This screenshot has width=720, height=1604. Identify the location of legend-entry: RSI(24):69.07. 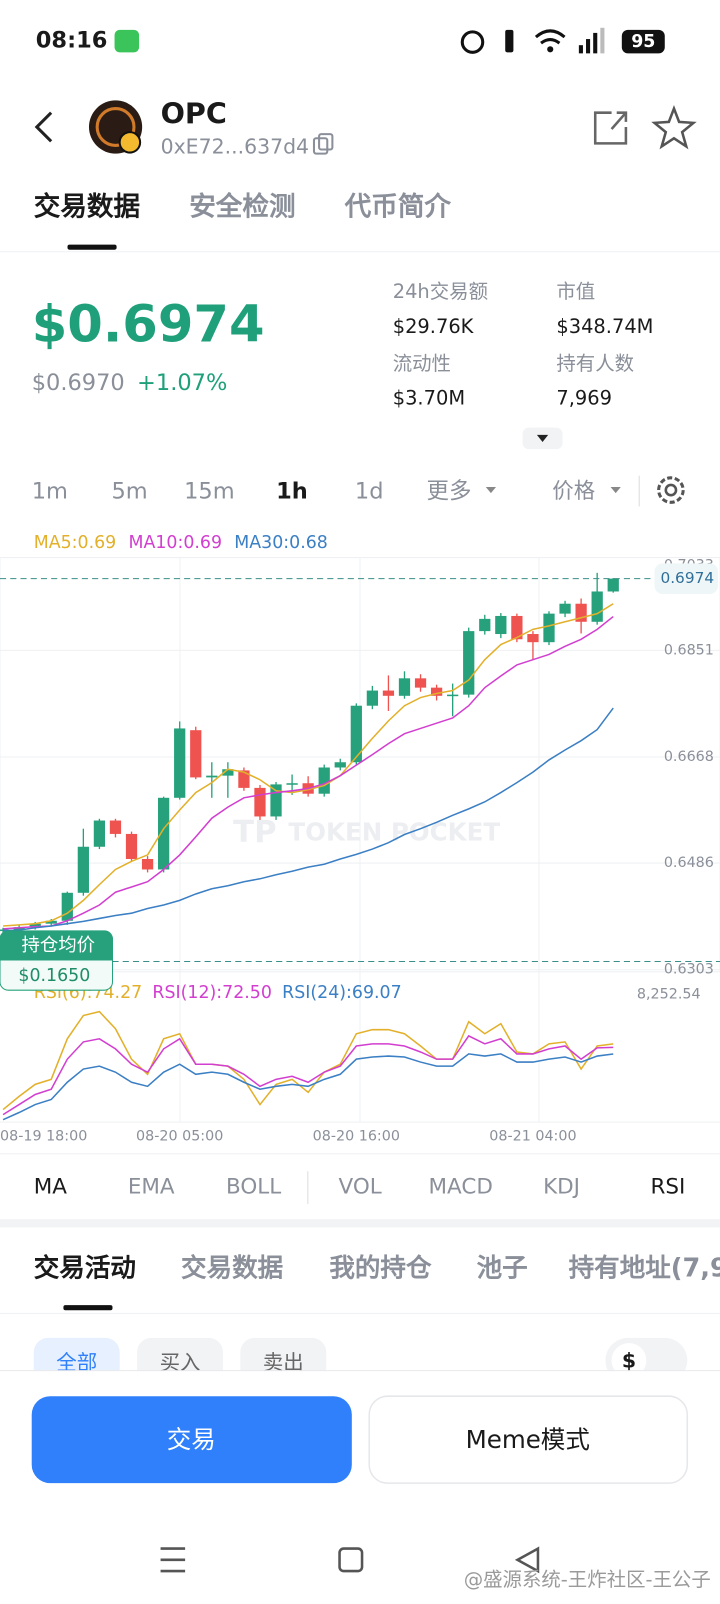
(342, 993).